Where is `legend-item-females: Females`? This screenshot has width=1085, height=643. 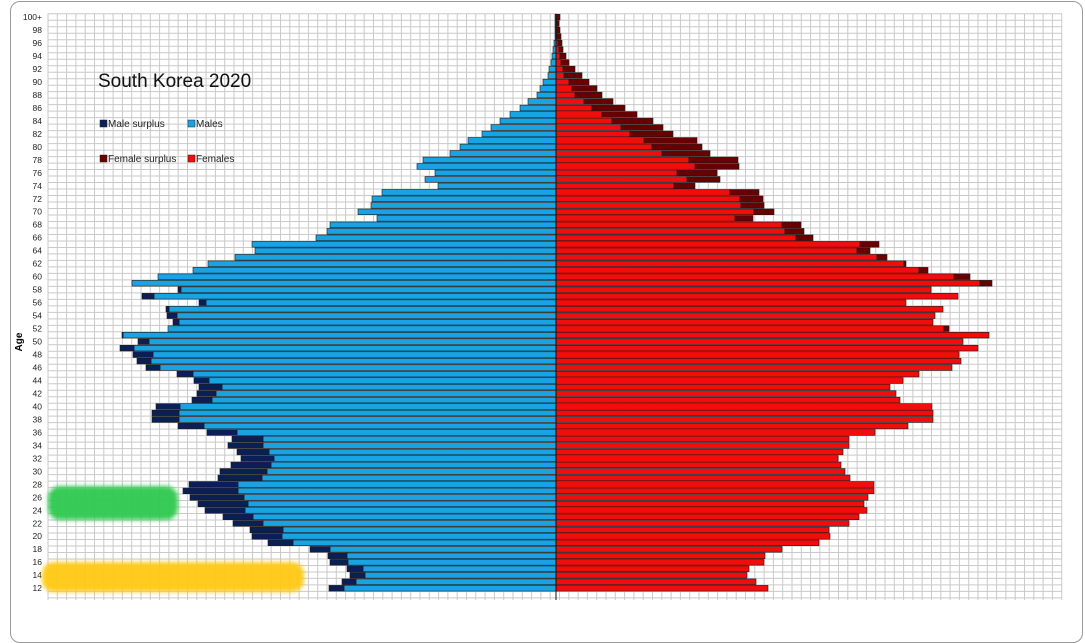 legend-item-females: Females is located at coordinates (210, 159).